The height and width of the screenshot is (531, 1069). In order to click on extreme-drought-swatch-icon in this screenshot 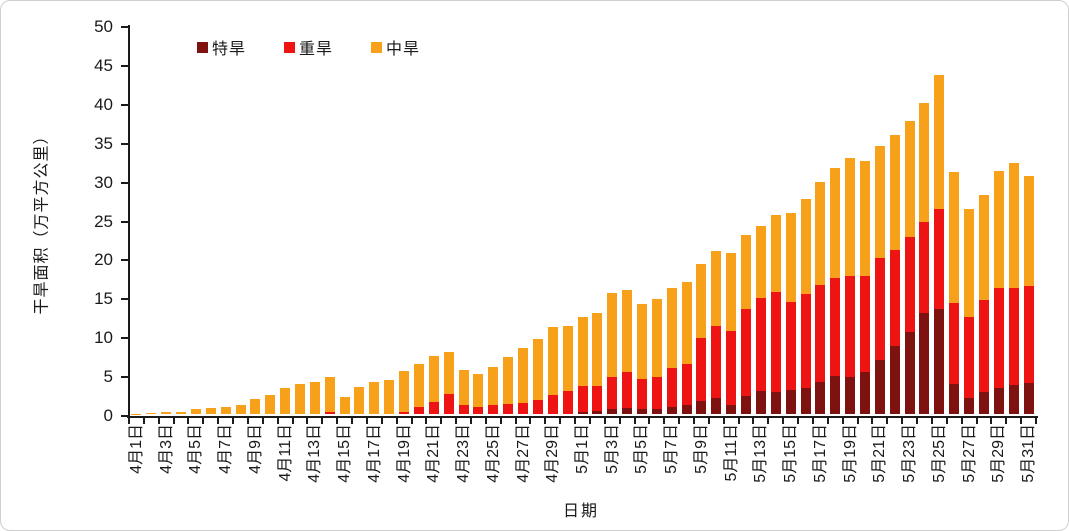, I will do `click(202, 47)`.